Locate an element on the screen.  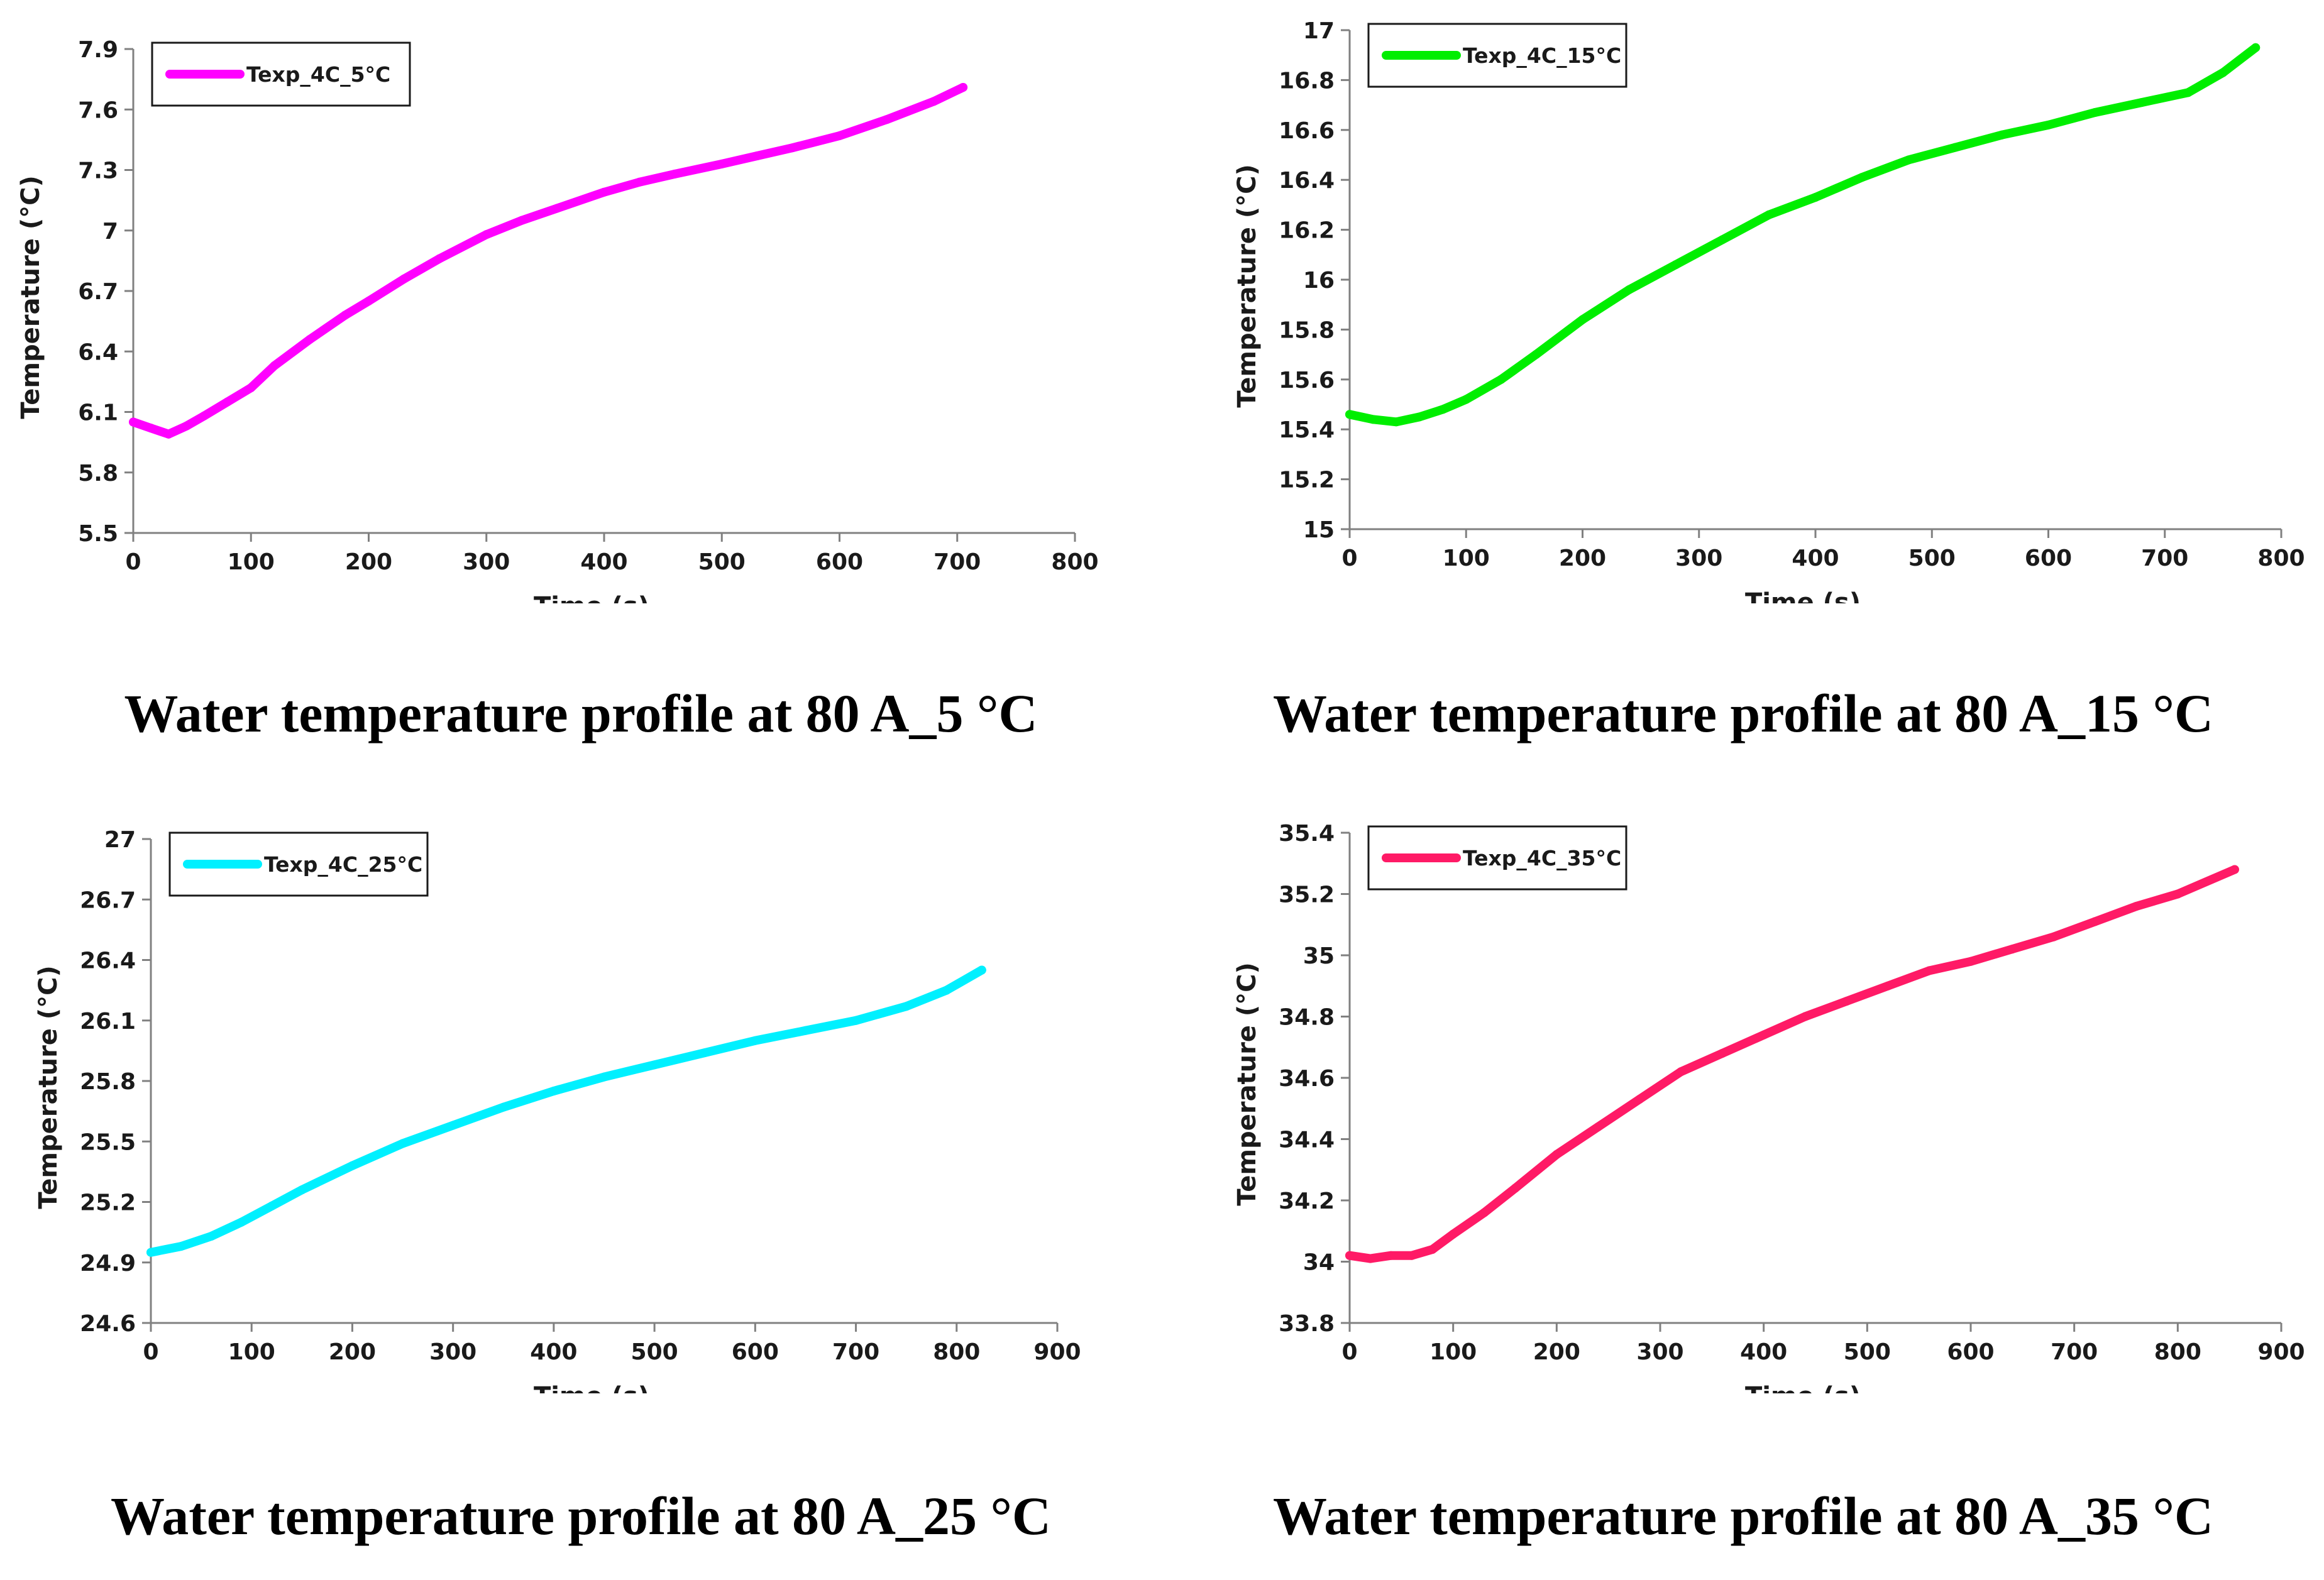
y-tick-label: 17 is located at coordinates (1319, 31).